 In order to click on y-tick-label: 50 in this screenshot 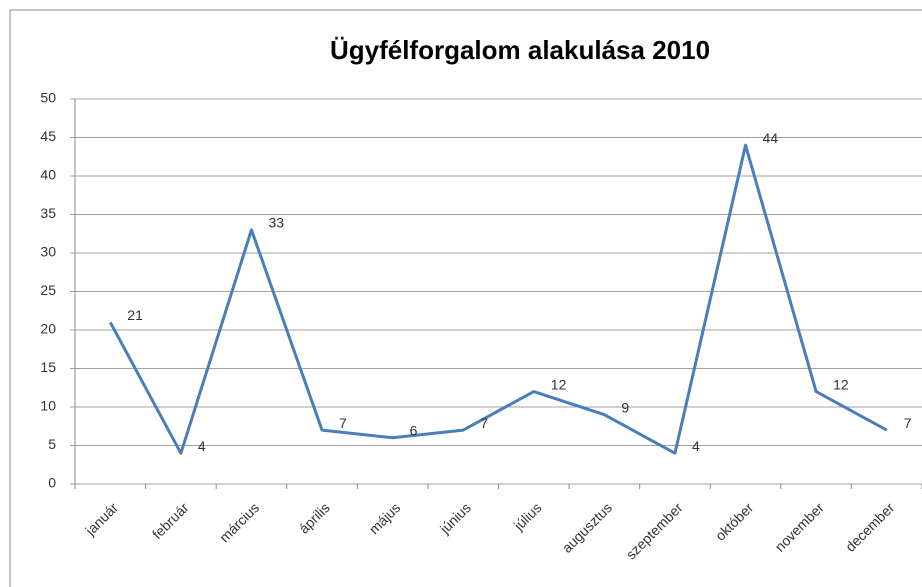, I will do `click(48, 98)`.